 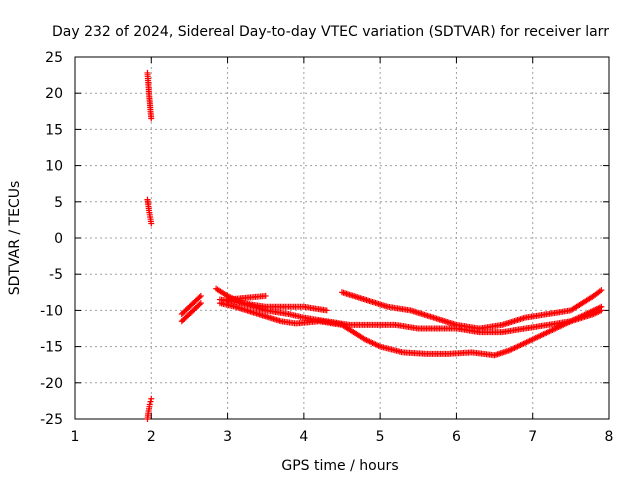 I want to click on x-axis-label: GPS time / hours, so click(x=339, y=466).